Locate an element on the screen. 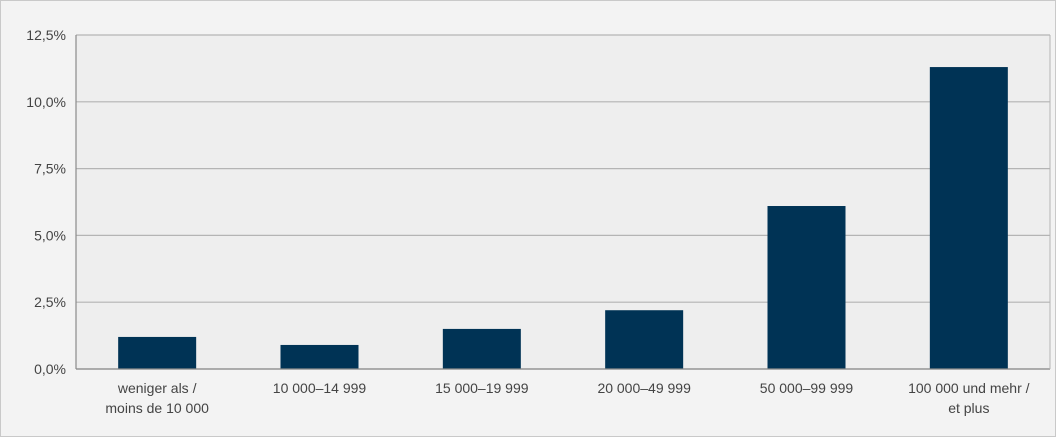 Image resolution: width=1056 pixels, height=437 pixels. x-category-label-line: 10 000–14 999 is located at coordinates (320, 388).